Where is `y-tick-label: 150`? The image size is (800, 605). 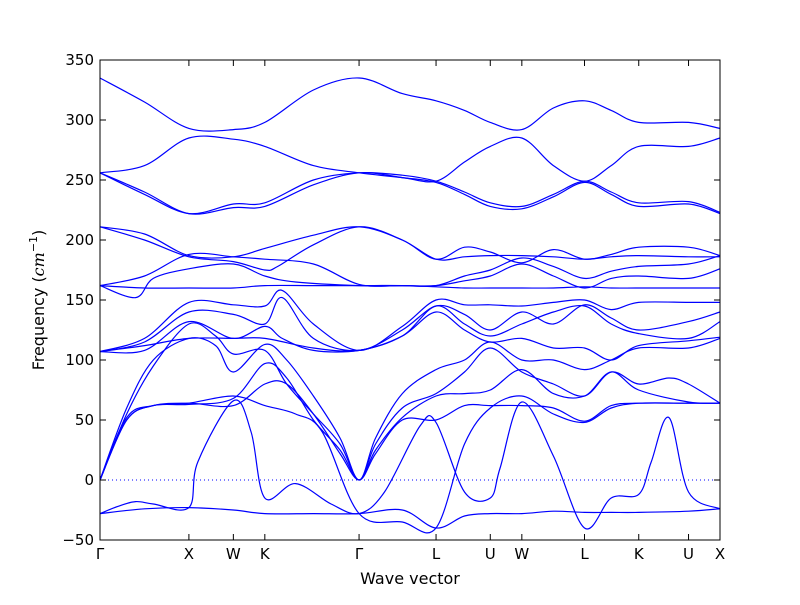
y-tick-label: 150 is located at coordinates (79, 300).